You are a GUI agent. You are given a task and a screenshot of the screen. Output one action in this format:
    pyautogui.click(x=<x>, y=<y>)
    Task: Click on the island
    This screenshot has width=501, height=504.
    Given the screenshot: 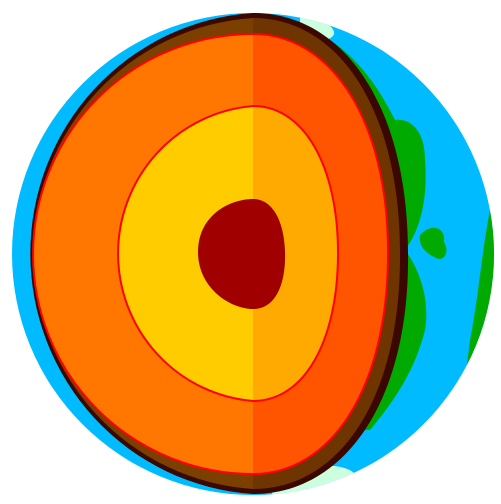 What is the action you would take?
    pyautogui.click(x=433, y=243)
    